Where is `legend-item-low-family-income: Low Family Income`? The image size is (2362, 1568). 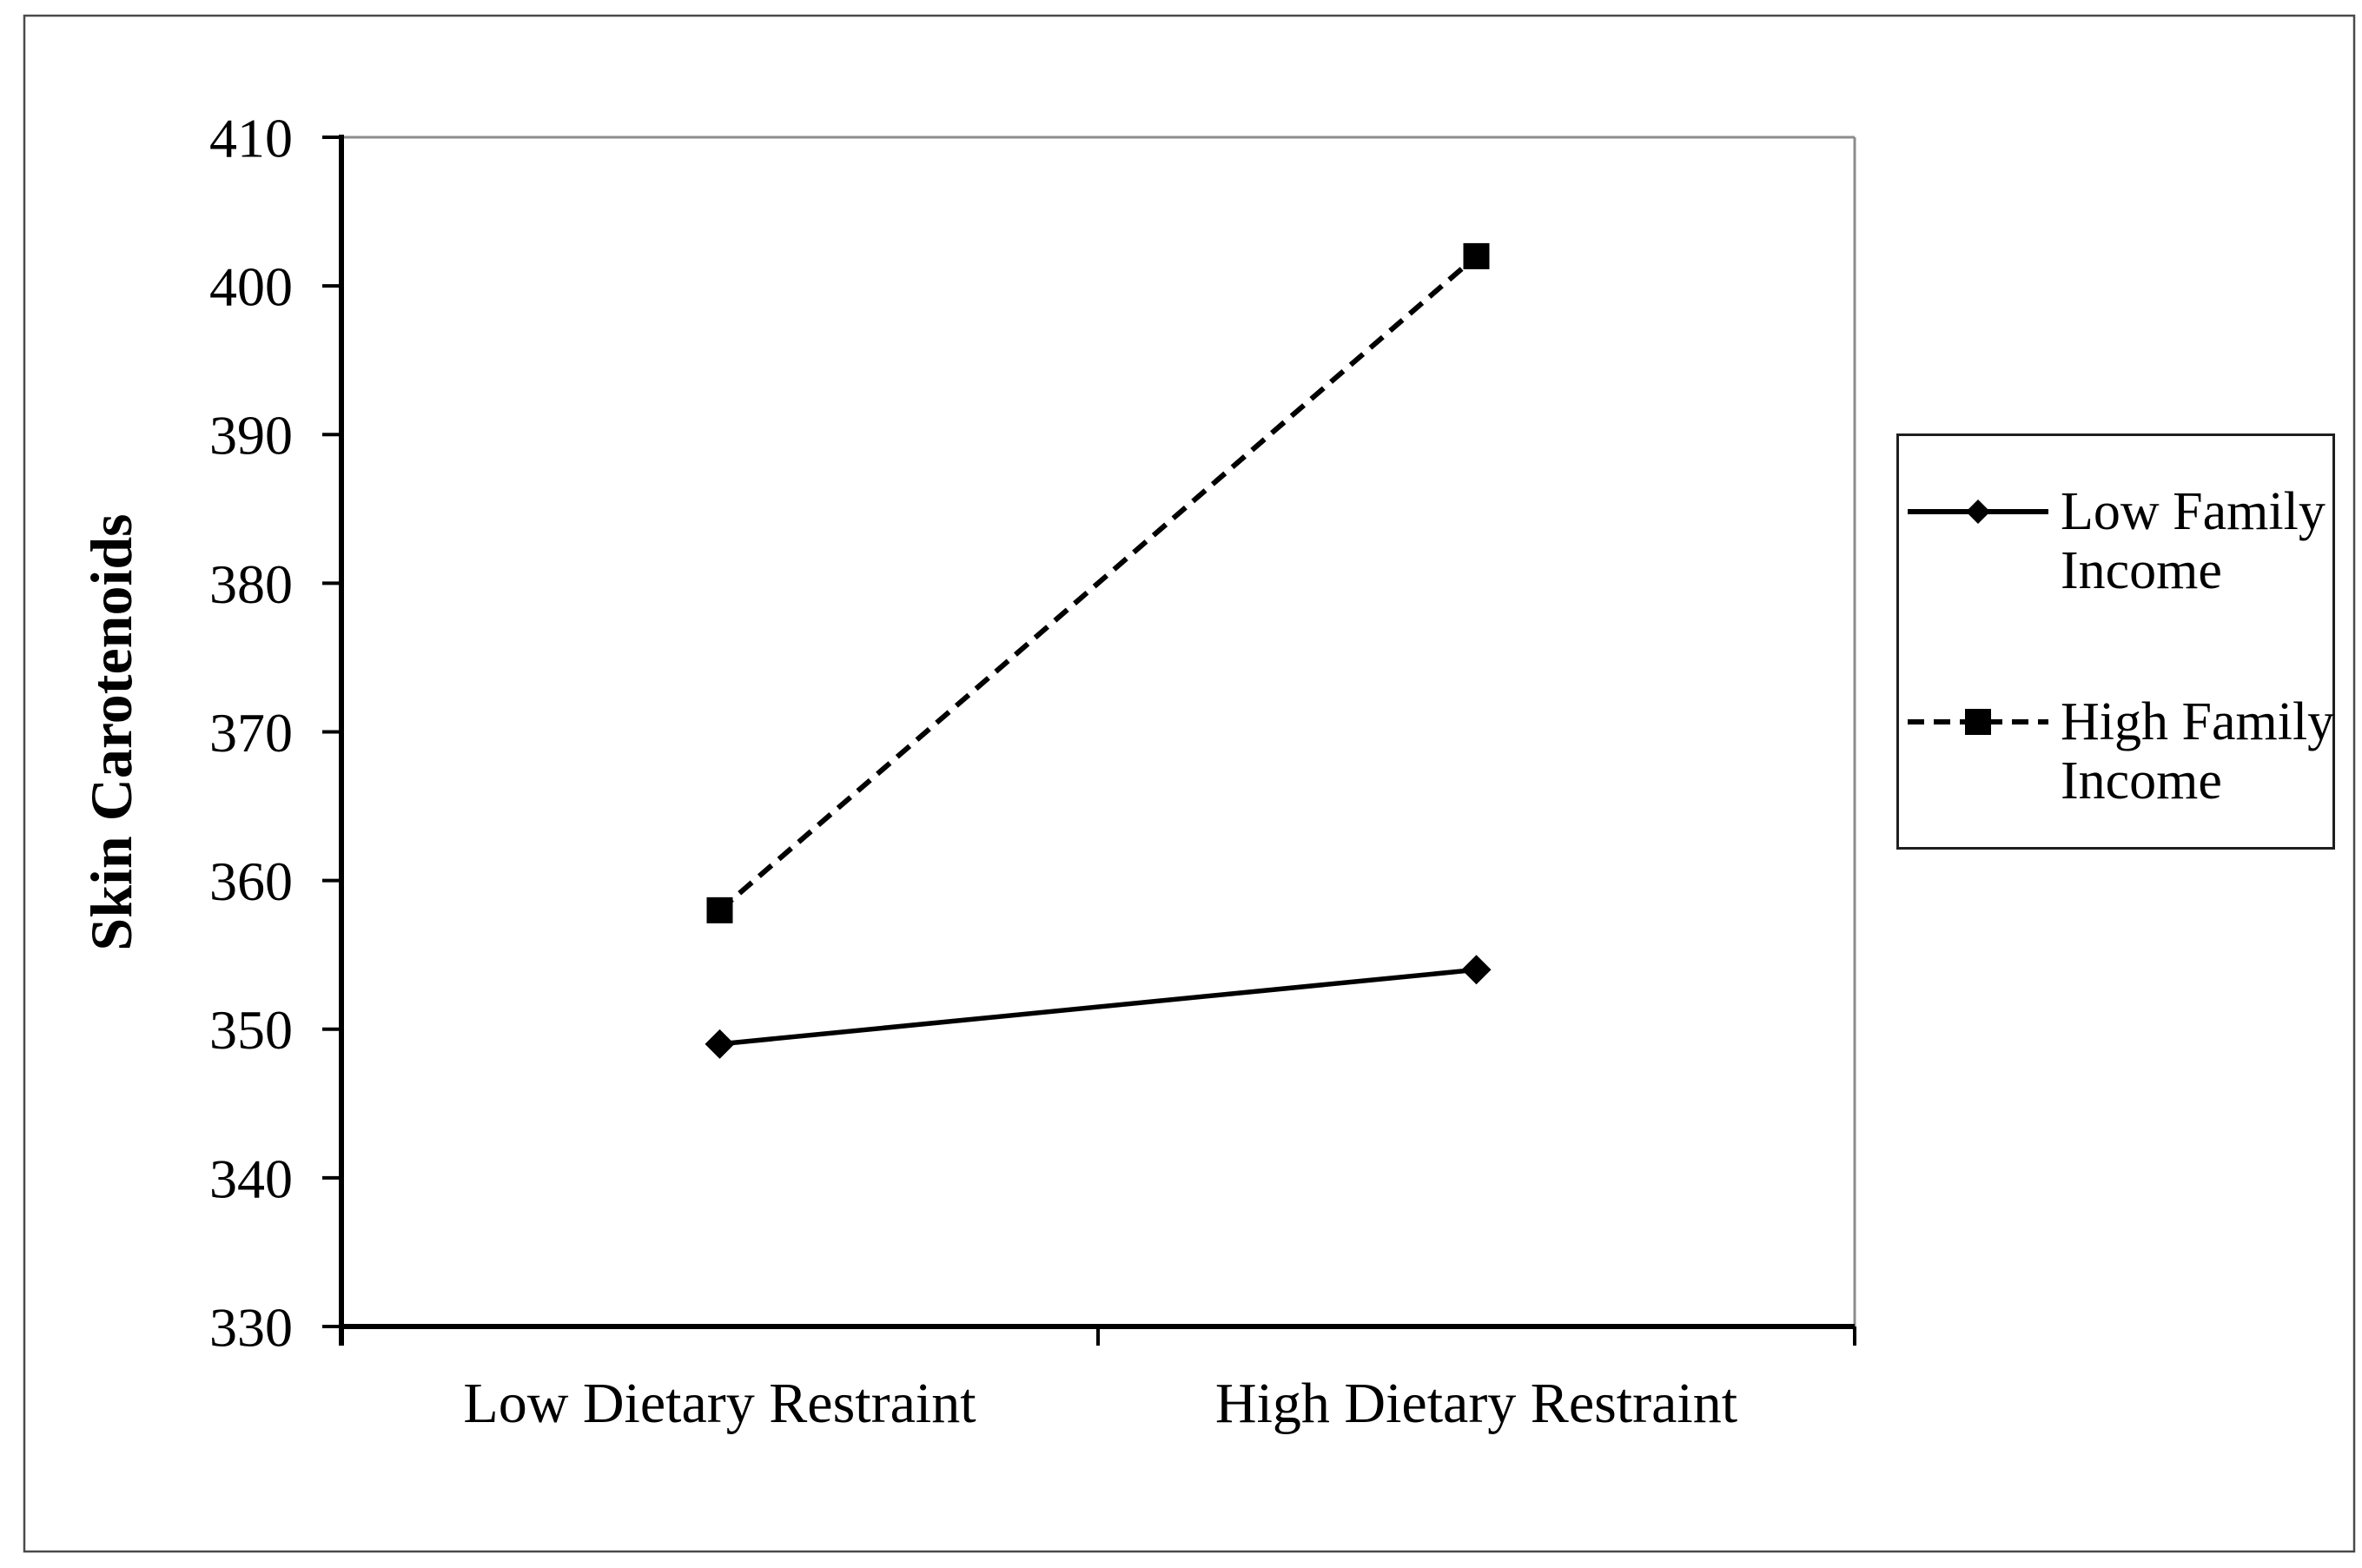
legend-item-low-family-income: Low Family Income is located at coordinates (2115, 541).